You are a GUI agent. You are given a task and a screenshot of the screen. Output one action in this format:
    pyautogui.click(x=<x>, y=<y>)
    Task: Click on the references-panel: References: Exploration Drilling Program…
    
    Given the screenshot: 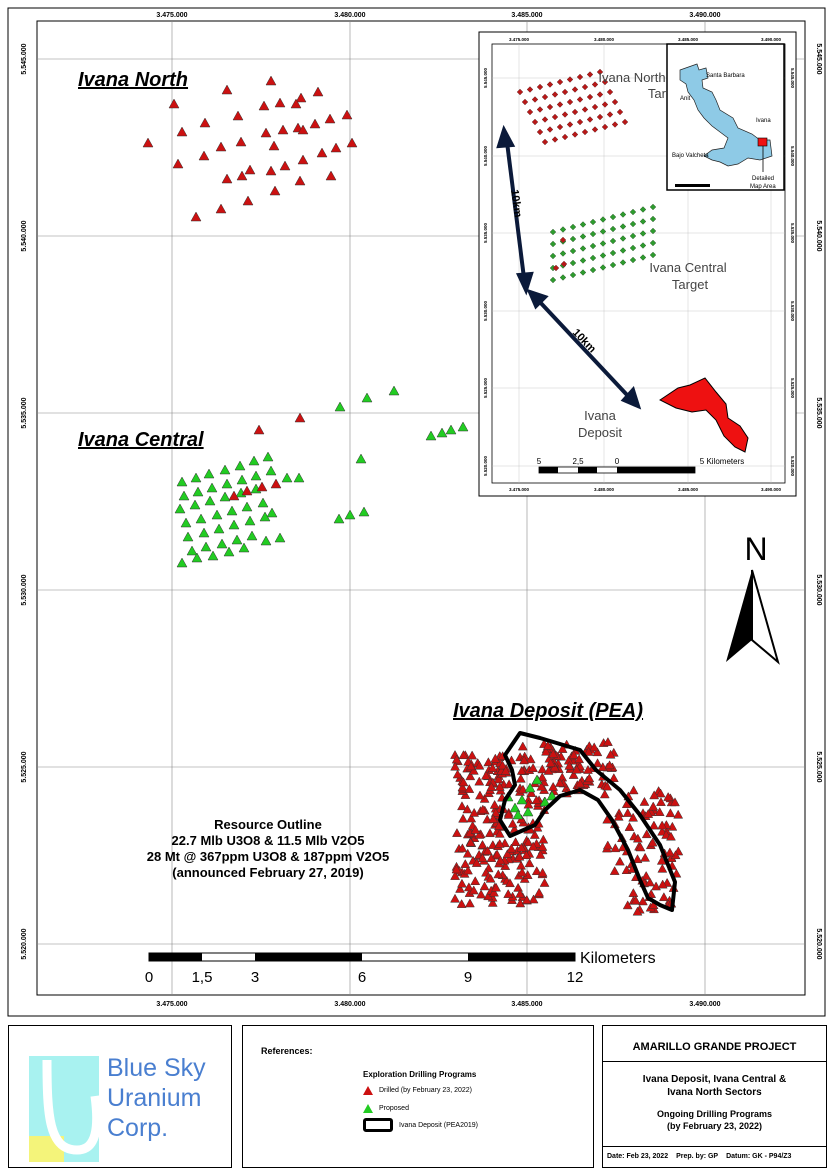 What is the action you would take?
    pyautogui.click(x=418, y=1096)
    